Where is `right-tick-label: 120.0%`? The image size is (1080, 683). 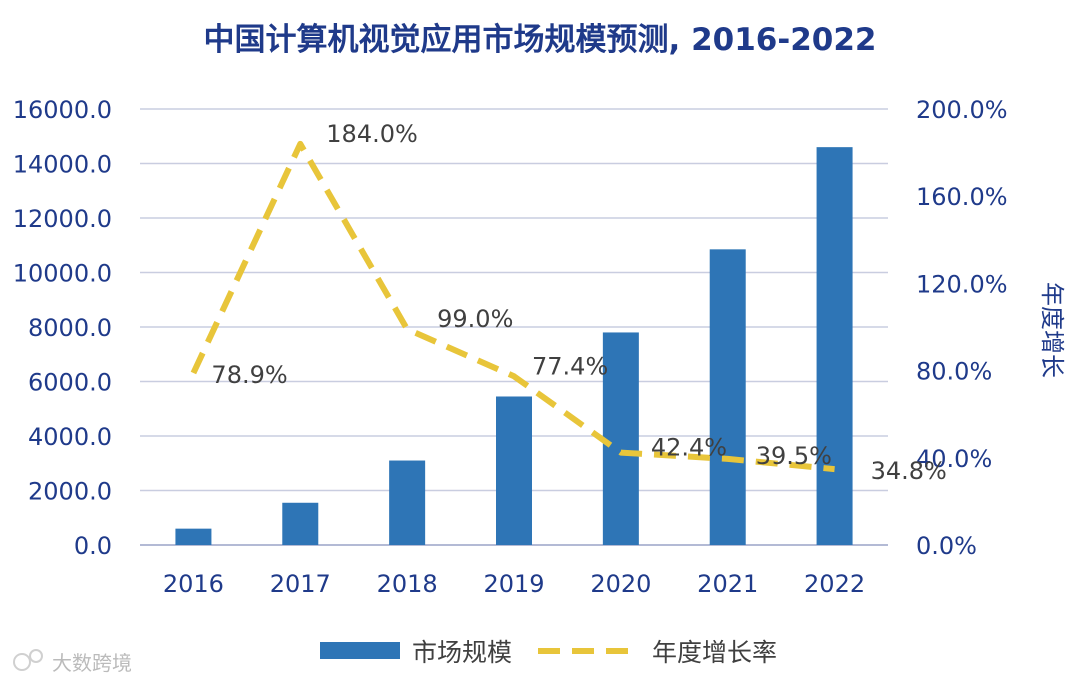
right-tick-label: 120.0% is located at coordinates (962, 284).